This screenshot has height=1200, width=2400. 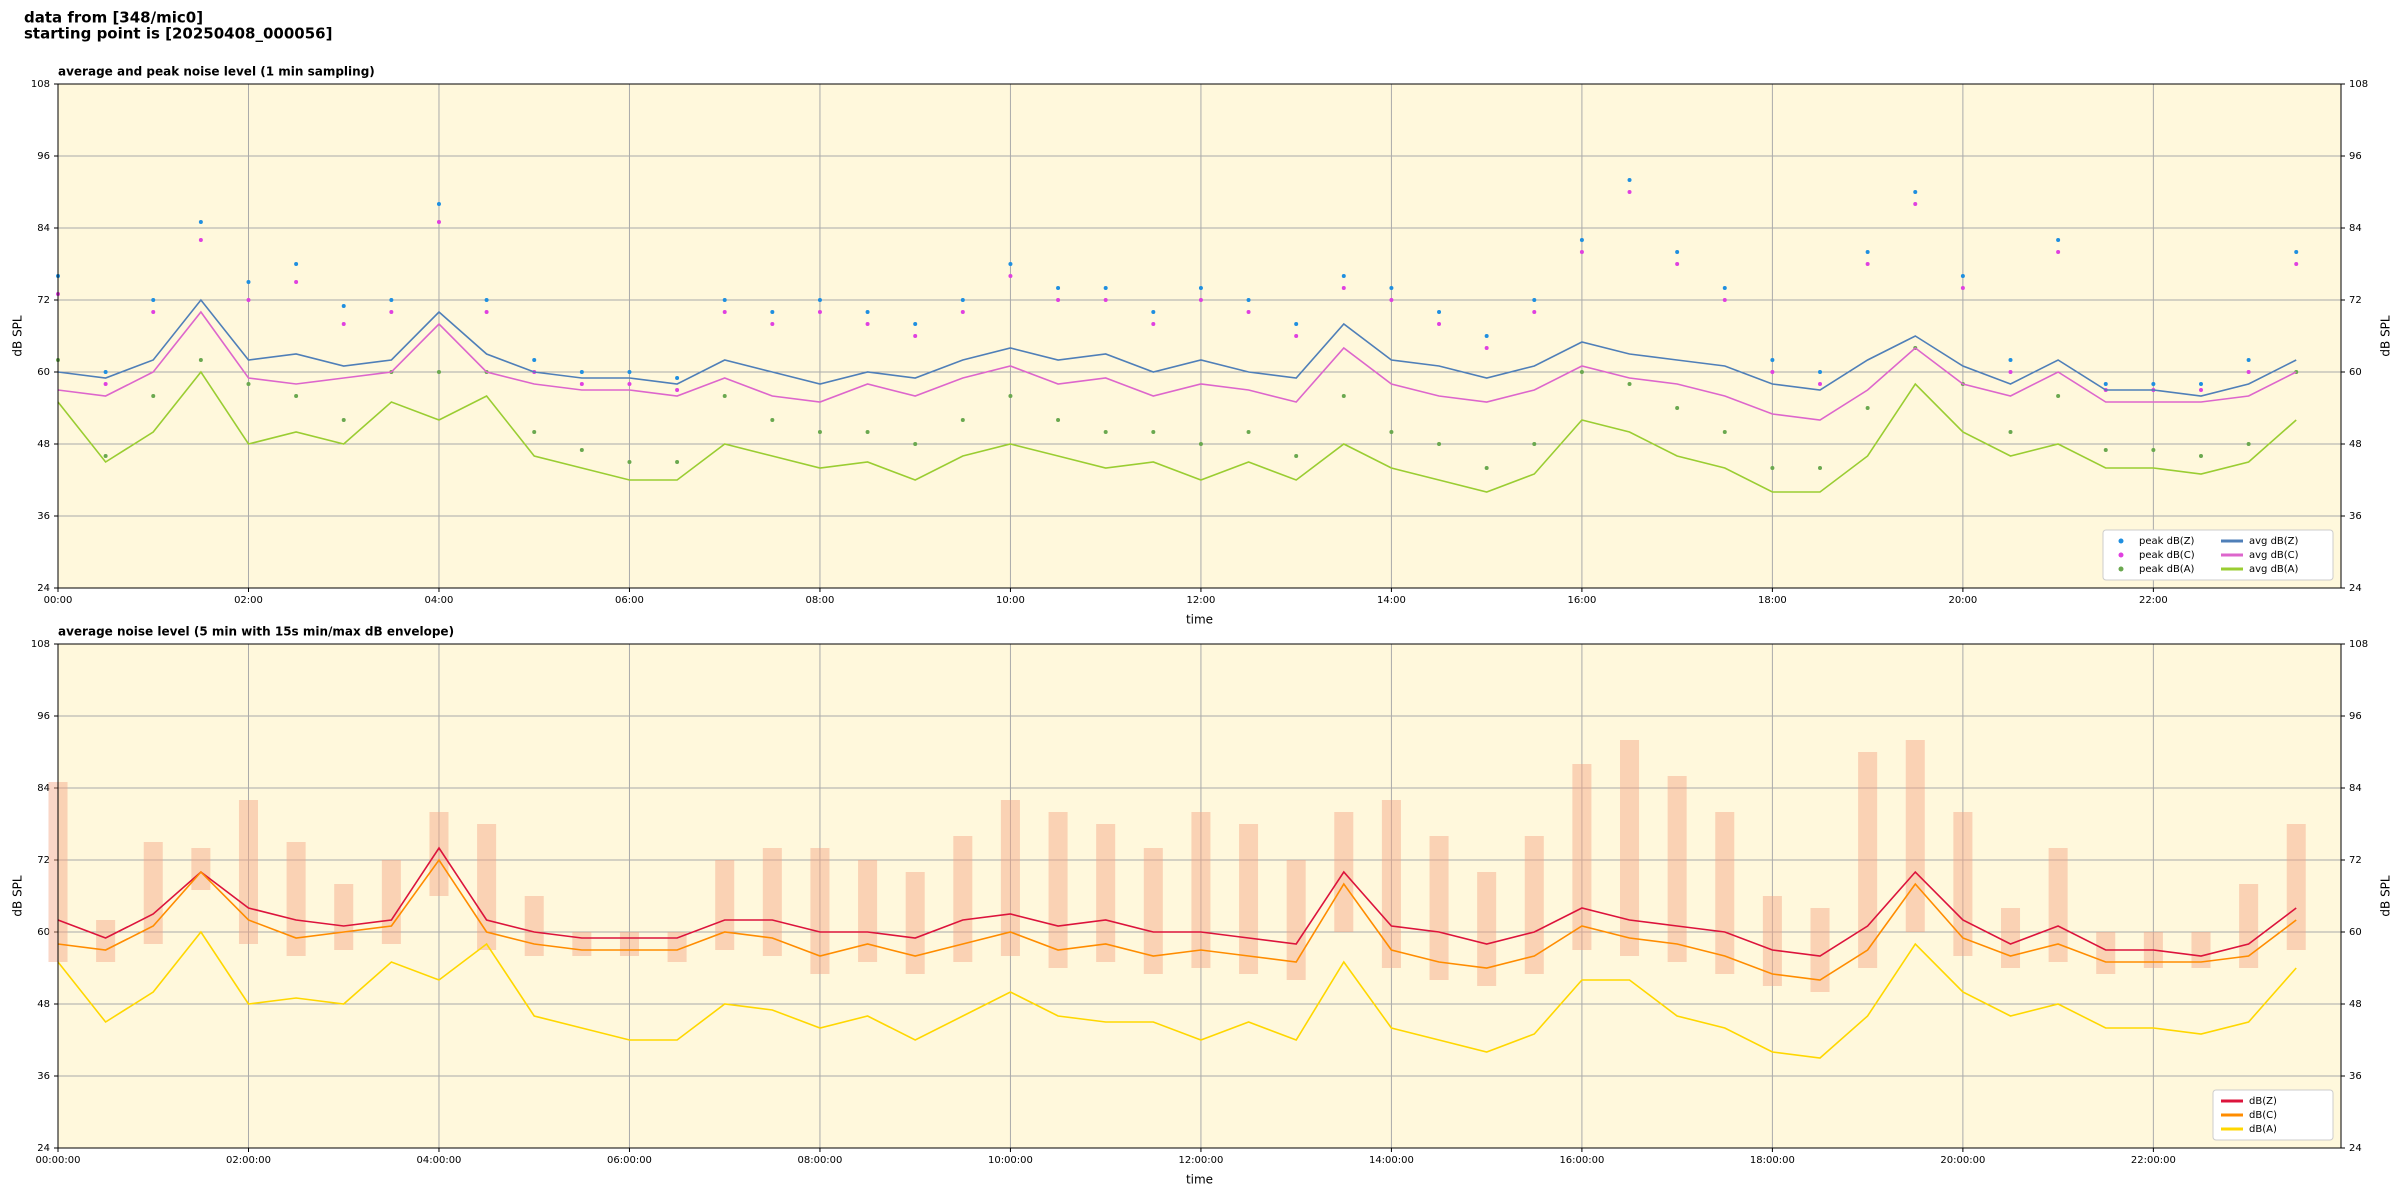 What do you see at coordinates (58, 1160) in the screenshot?
I see `x-tick-label: 00:00:00` at bounding box center [58, 1160].